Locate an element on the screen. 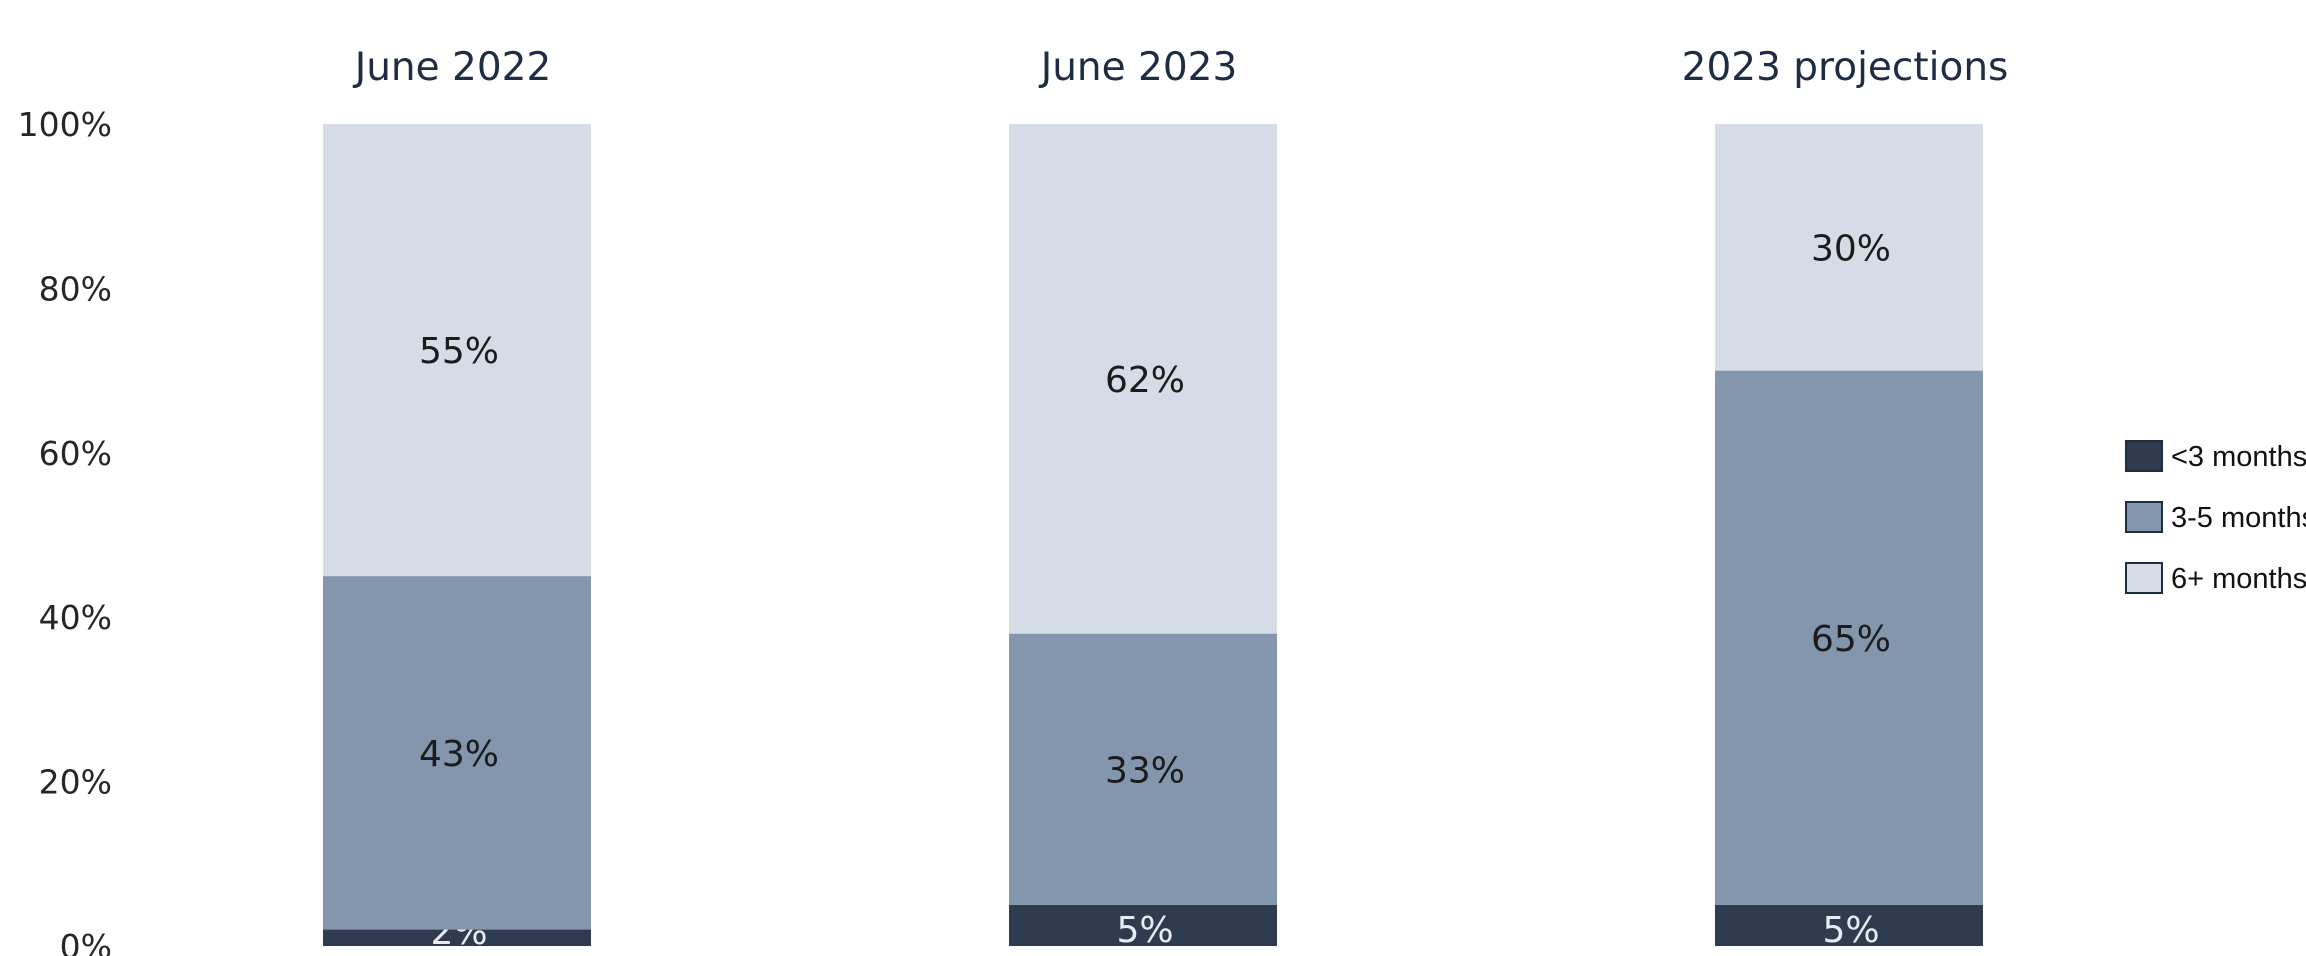 The height and width of the screenshot is (956, 2306). category-title: June 2023 is located at coordinates (1138, 67).